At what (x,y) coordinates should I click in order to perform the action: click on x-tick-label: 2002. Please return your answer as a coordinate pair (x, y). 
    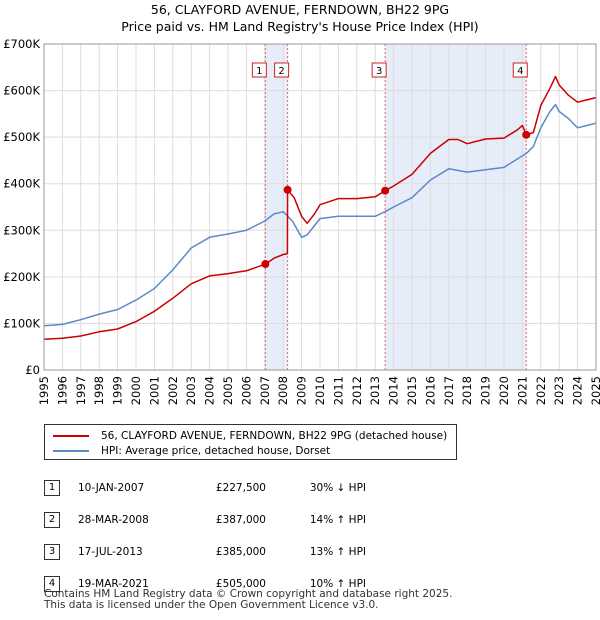
    Looking at the image, I should click on (173, 390).